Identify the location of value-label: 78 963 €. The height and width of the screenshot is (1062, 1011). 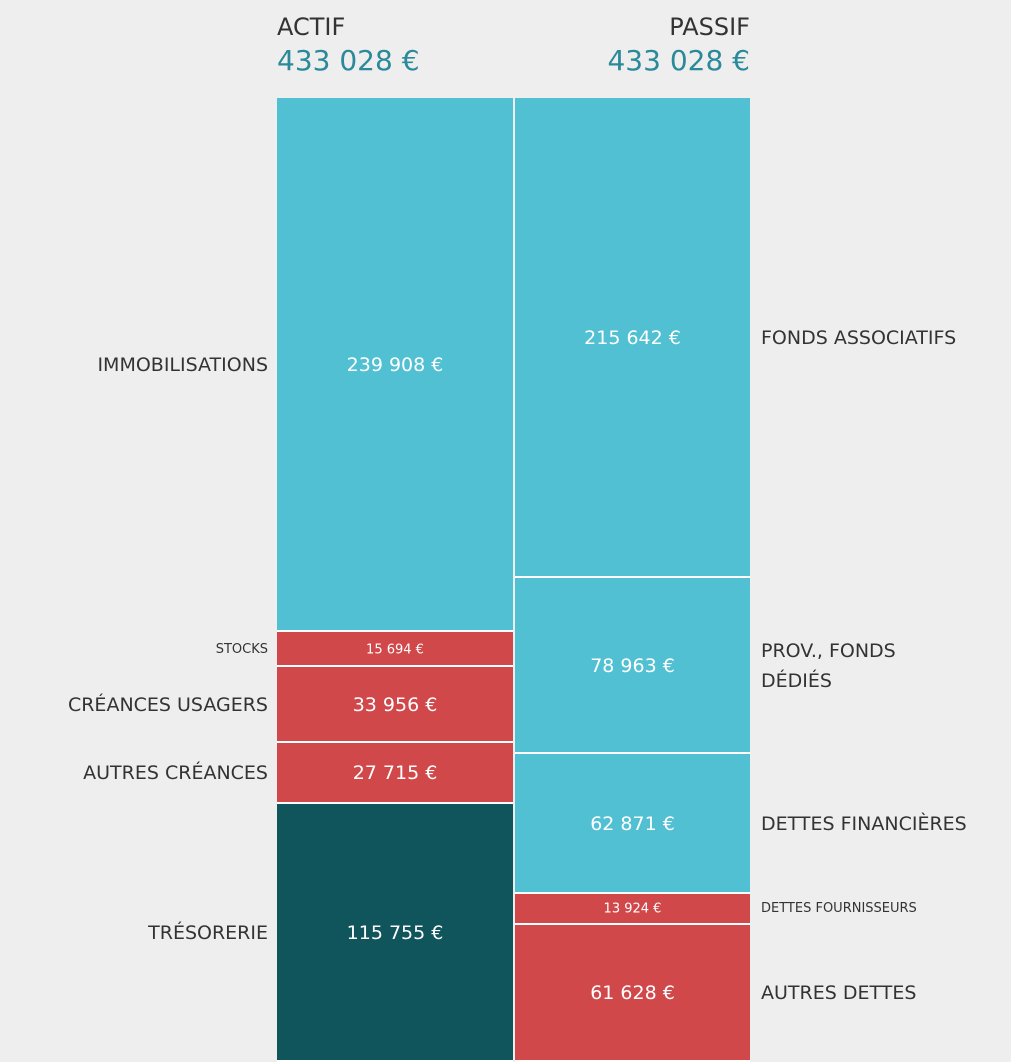
(632, 665).